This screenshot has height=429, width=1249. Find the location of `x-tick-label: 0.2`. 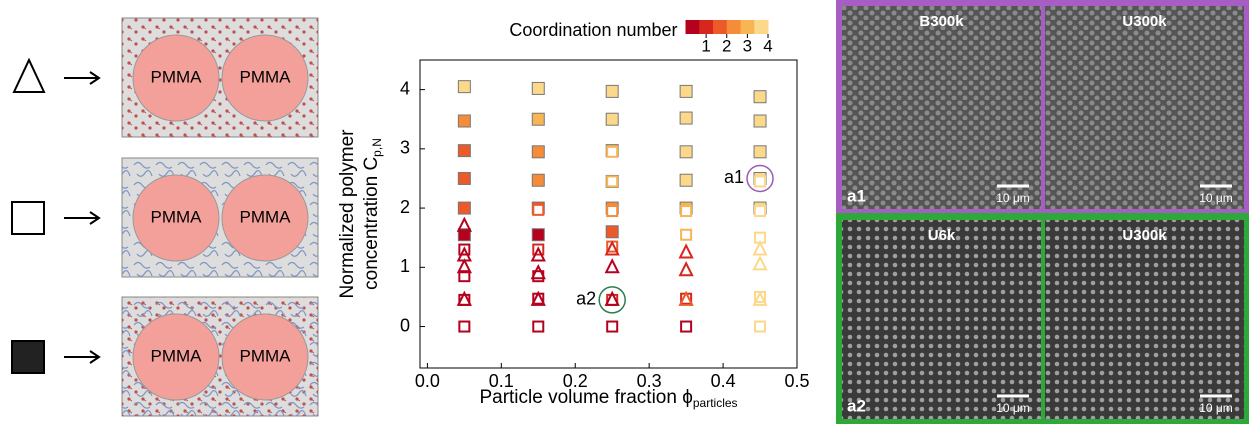

x-tick-label: 0.2 is located at coordinates (575, 381).